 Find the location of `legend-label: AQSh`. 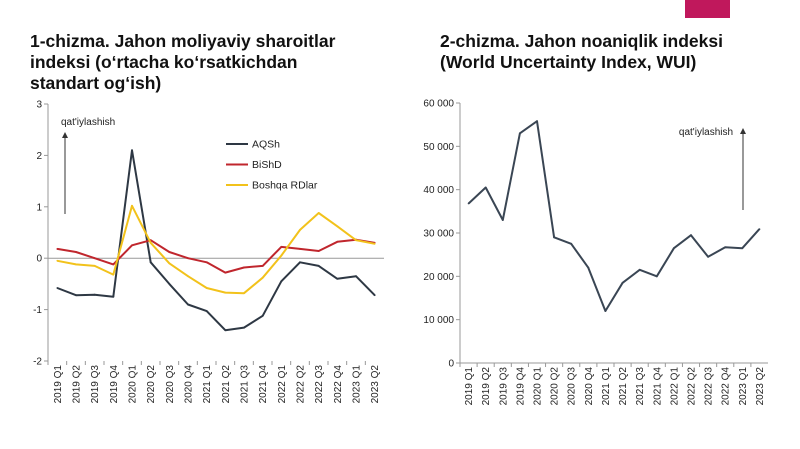

legend-label: AQSh is located at coordinates (266, 145).